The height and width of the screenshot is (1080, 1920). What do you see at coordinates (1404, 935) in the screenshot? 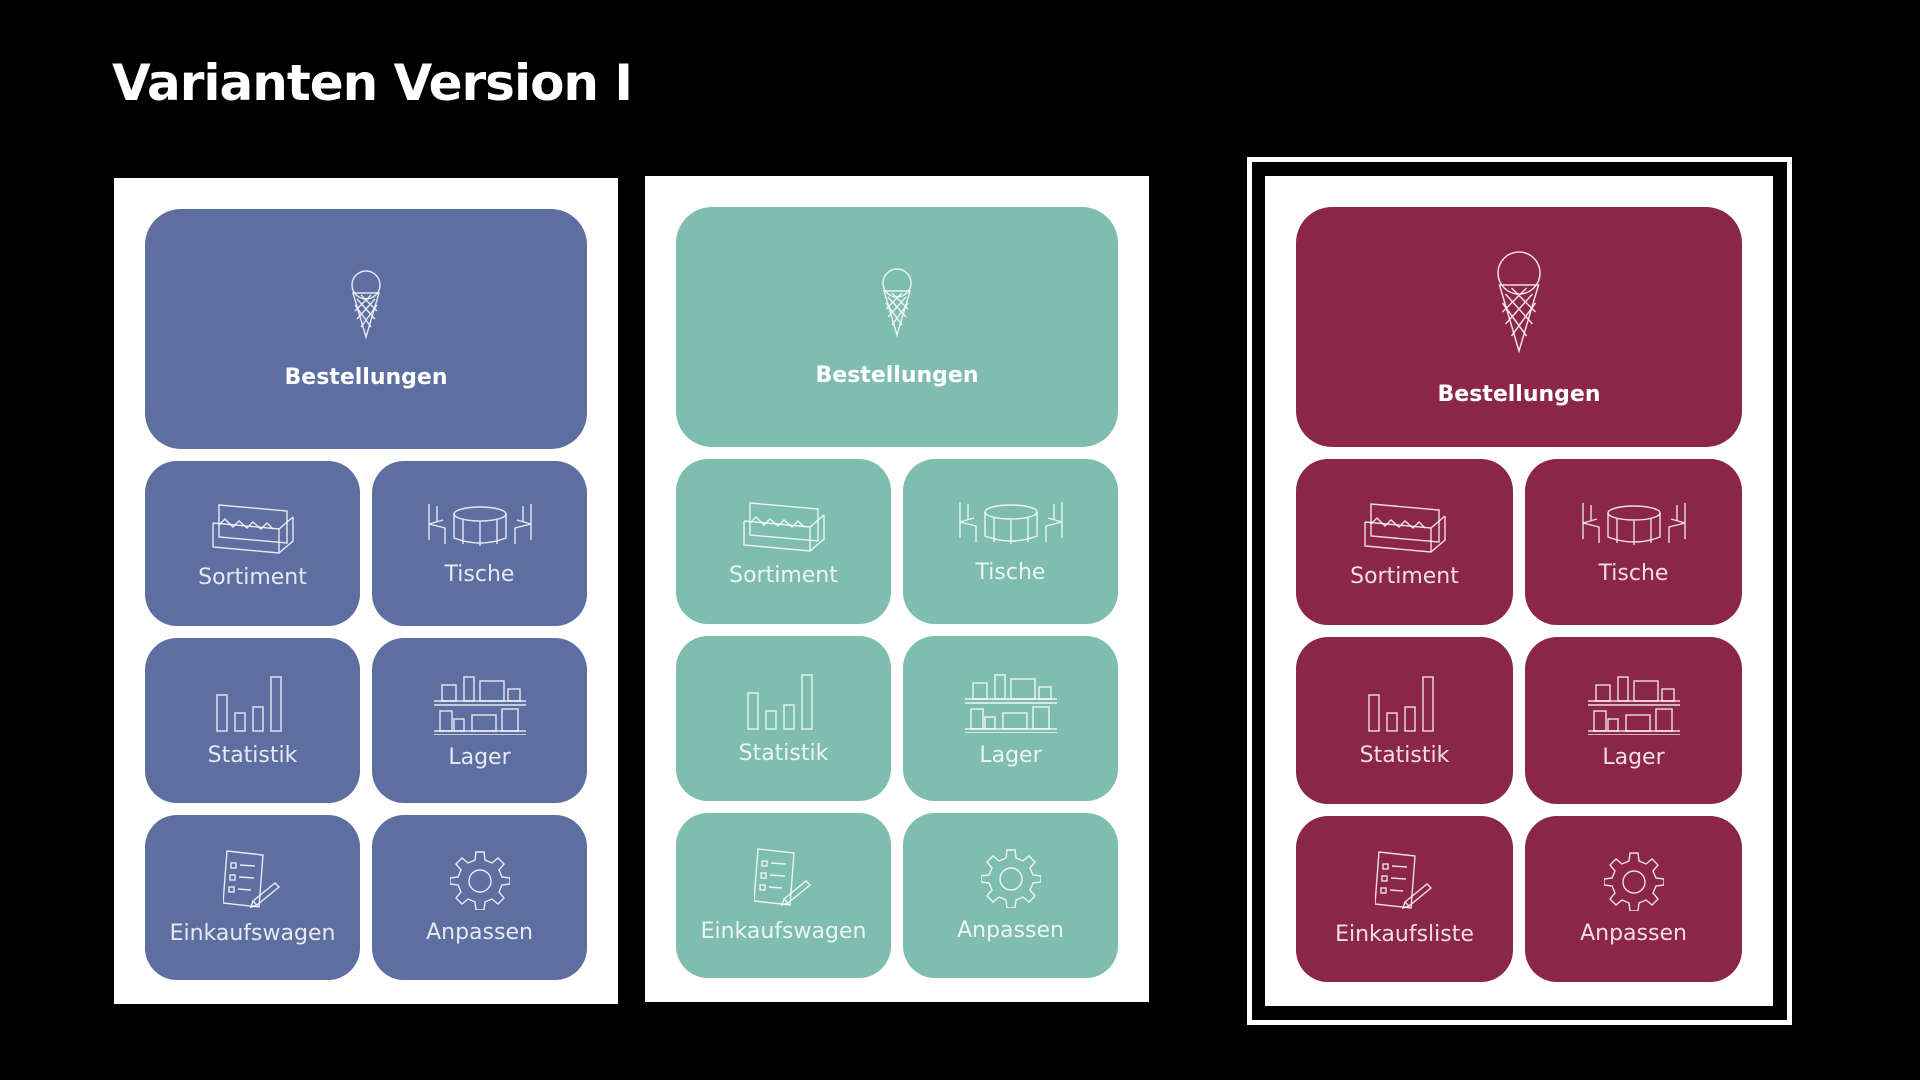
I see `tile-label: Einkaufsliste` at bounding box center [1404, 935].